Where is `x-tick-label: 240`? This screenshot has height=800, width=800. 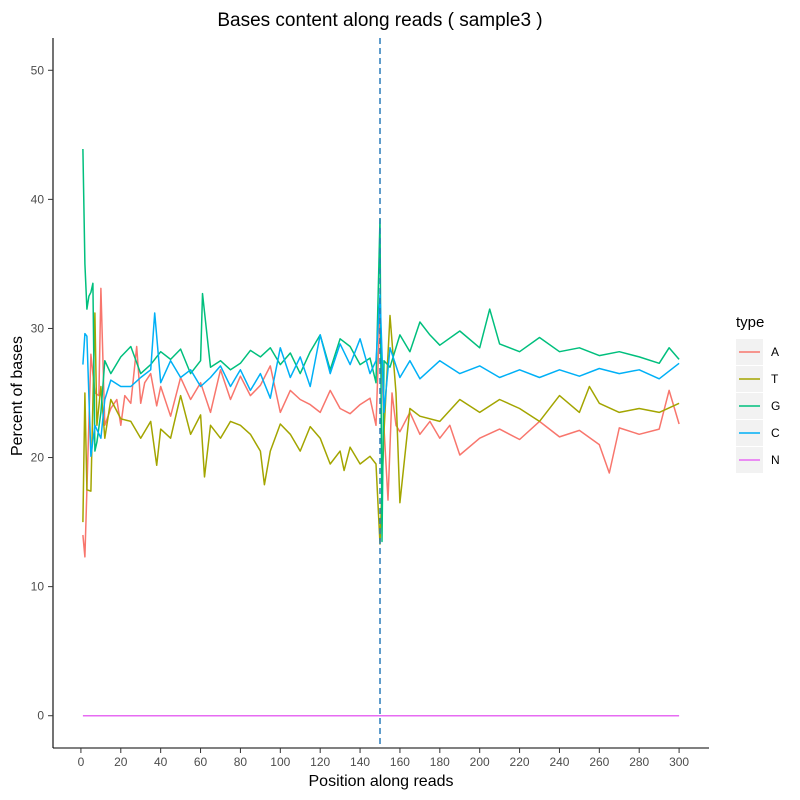 x-tick-label: 240 is located at coordinates (559, 762).